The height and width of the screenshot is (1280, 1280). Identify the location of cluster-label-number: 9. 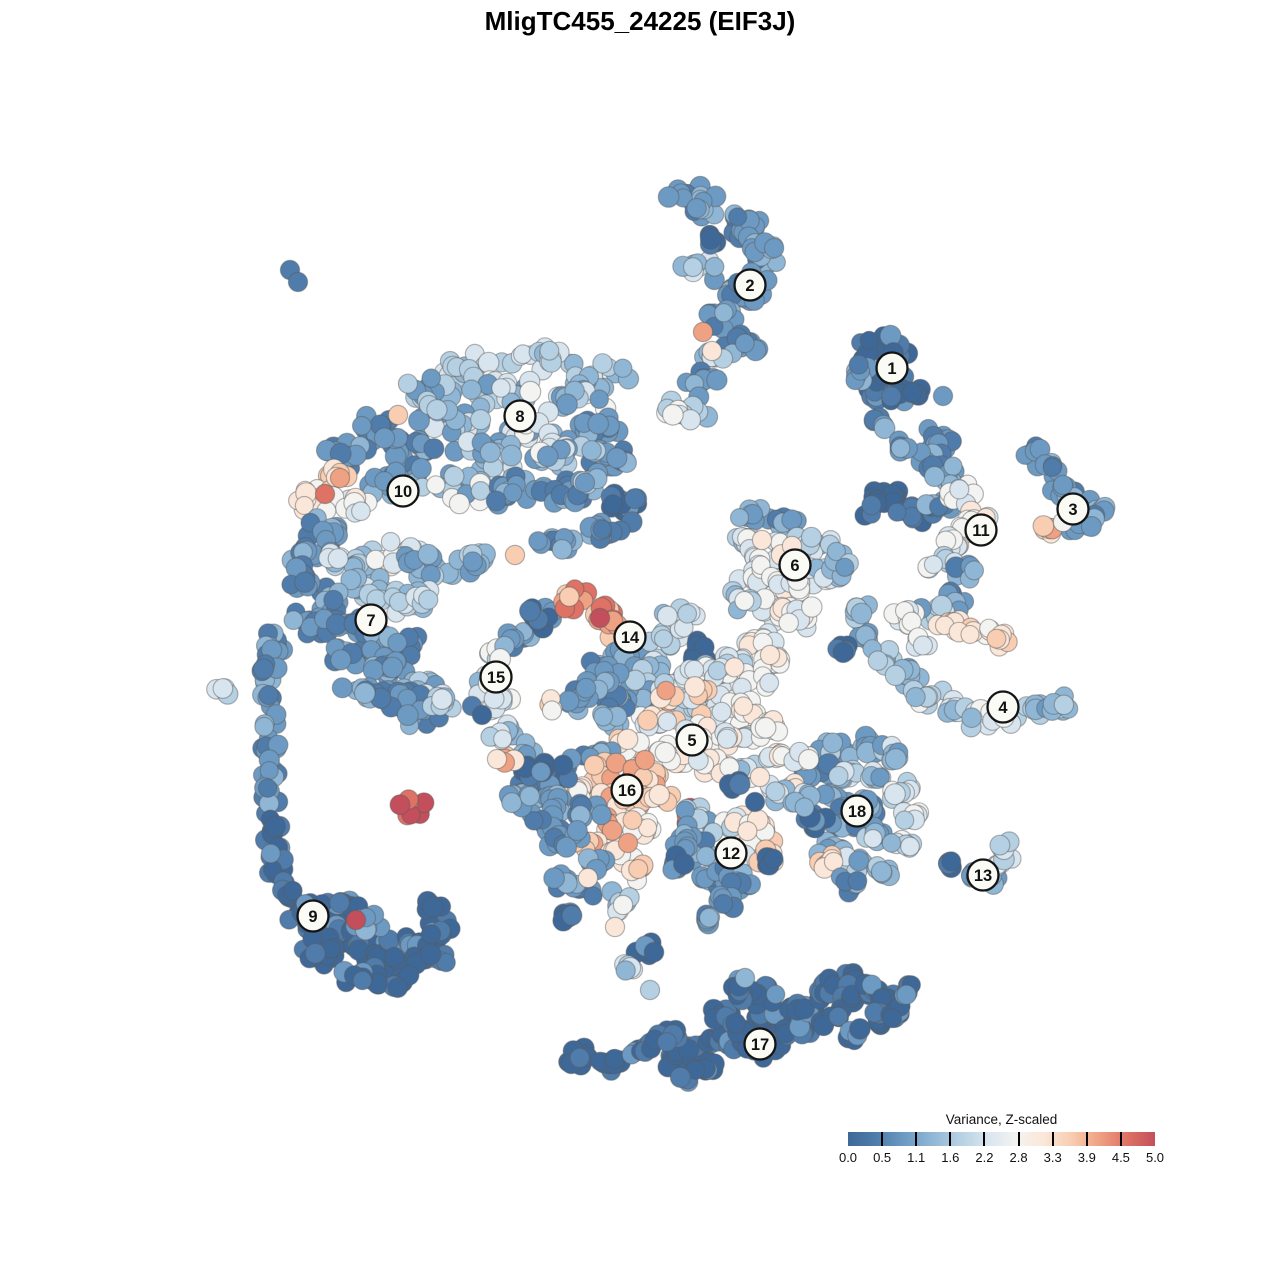
(312, 917).